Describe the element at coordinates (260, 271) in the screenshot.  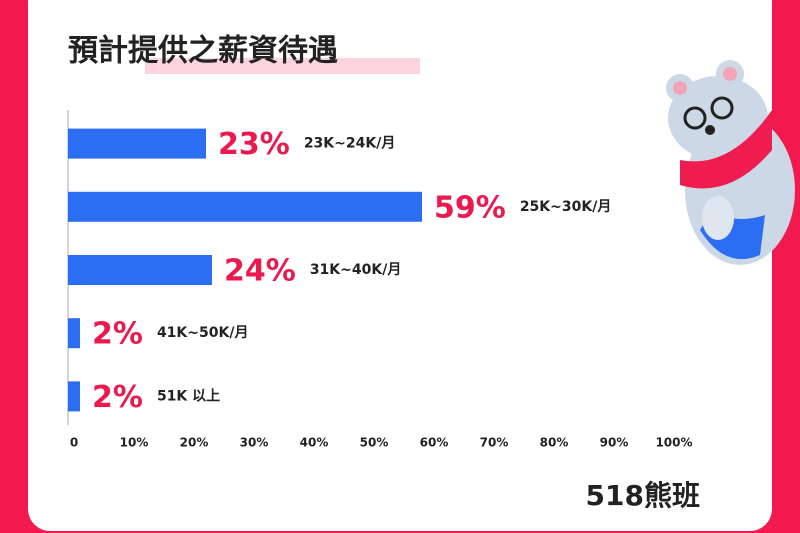
I see `value-label: 24%` at that location.